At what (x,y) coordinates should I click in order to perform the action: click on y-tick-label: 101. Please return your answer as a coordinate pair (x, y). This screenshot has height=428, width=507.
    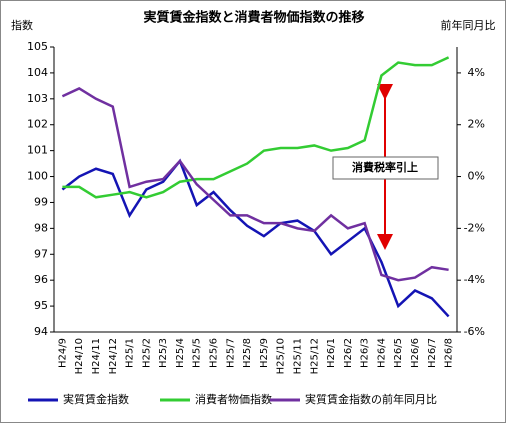
    Looking at the image, I should click on (37, 150).